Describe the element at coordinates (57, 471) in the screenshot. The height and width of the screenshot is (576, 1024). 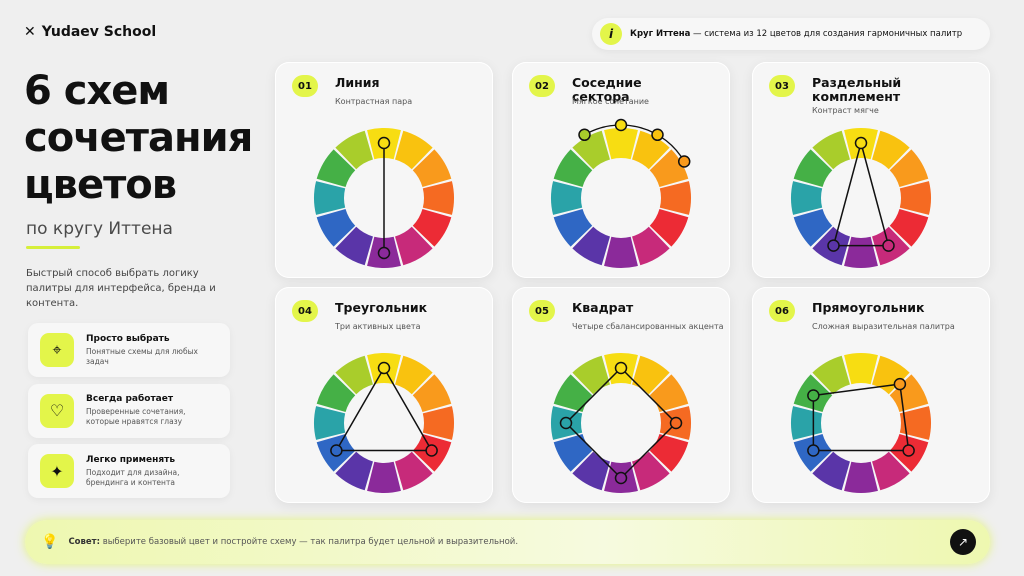
I see `feature-icon: ✦` at that location.